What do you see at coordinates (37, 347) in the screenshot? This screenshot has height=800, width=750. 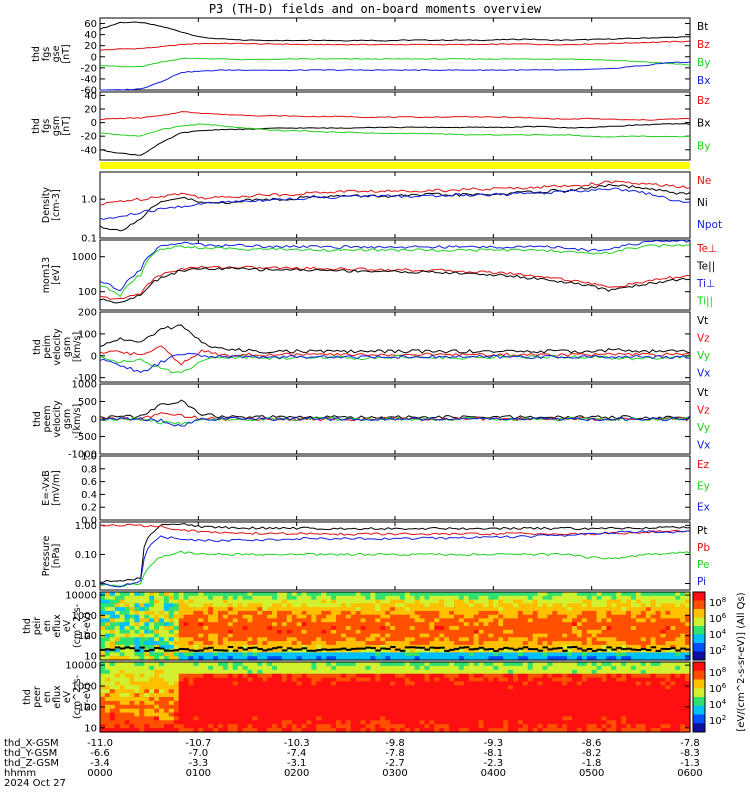 I see `y-axis-label: thd` at bounding box center [37, 347].